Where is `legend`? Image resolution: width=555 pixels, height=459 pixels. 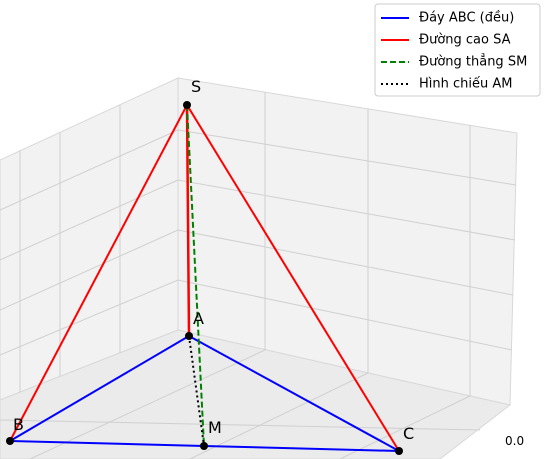
legend is located at coordinates (457, 50).